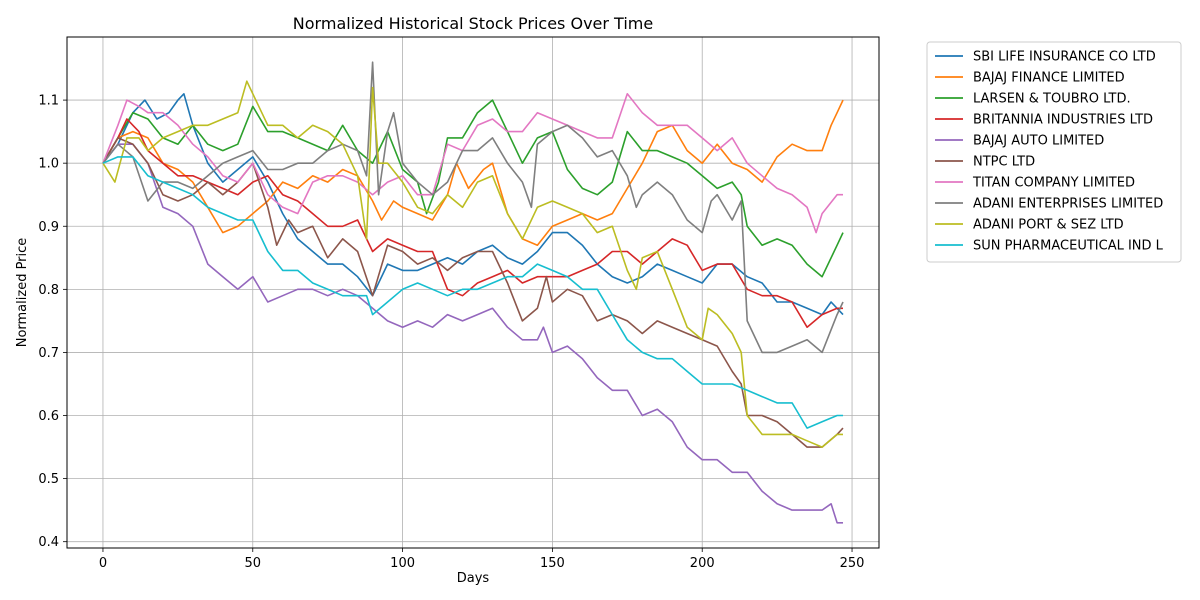 The width and height of the screenshot is (1200, 600). What do you see at coordinates (1064, 57) in the screenshot?
I see `legend-label-1: SBI LIFE INSURANCE CO LTD` at bounding box center [1064, 57].